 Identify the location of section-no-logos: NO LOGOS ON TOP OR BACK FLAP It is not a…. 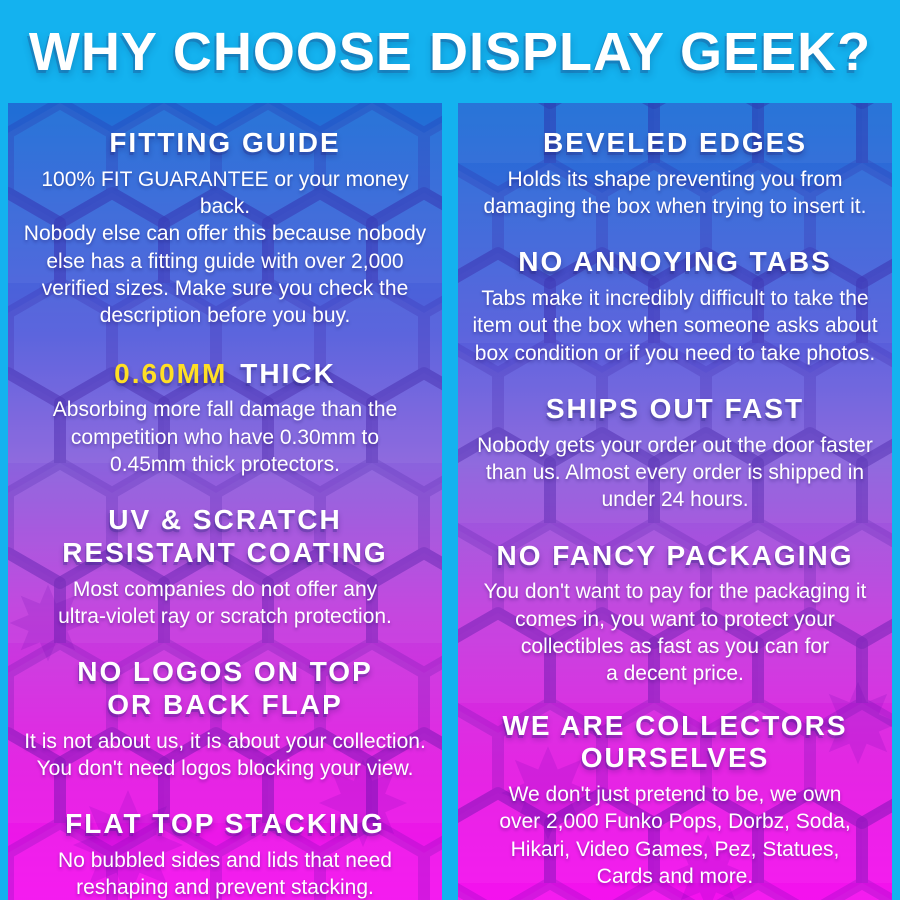
(225, 706).